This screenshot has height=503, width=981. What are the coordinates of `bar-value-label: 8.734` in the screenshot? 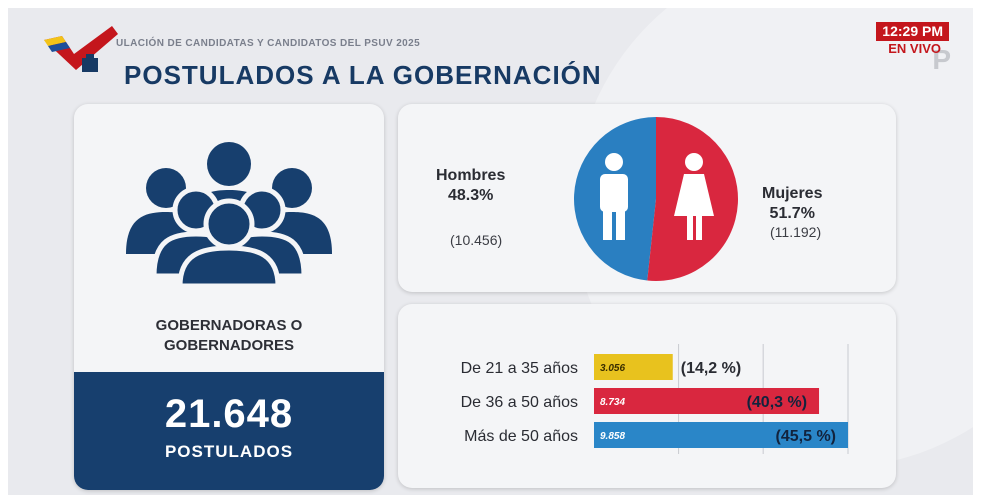 It's located at (612, 402).